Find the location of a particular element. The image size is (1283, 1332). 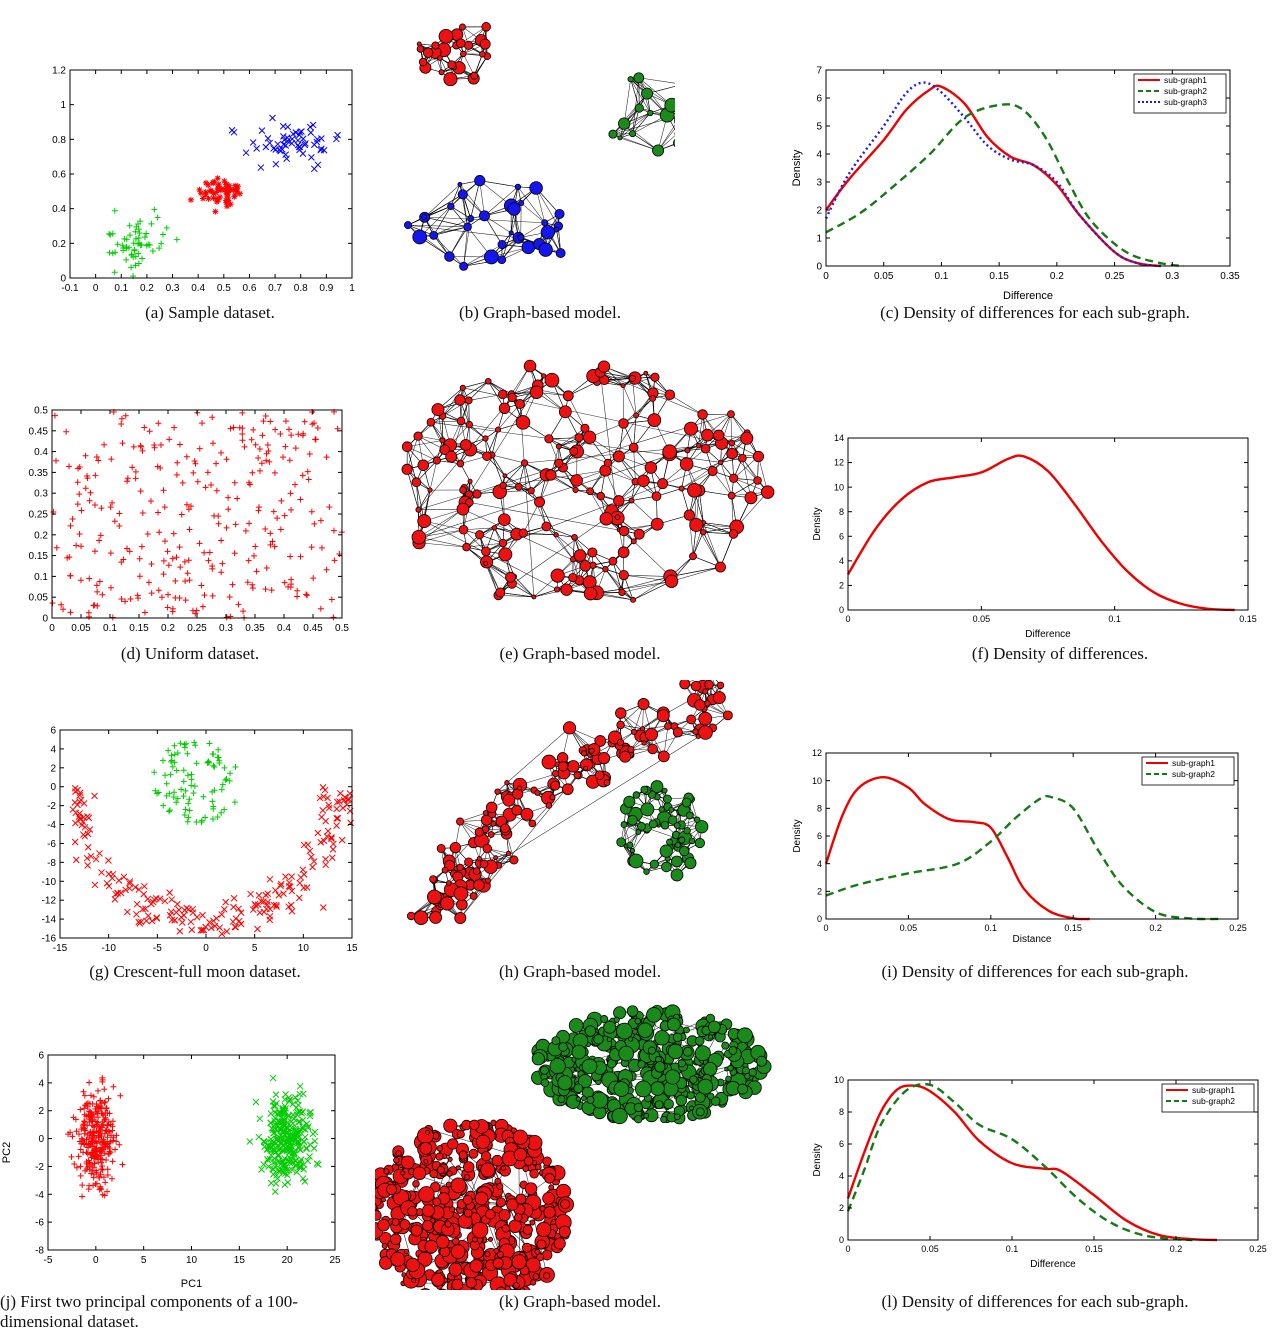

legend-entry: sub-graph3 is located at coordinates (1185, 102).